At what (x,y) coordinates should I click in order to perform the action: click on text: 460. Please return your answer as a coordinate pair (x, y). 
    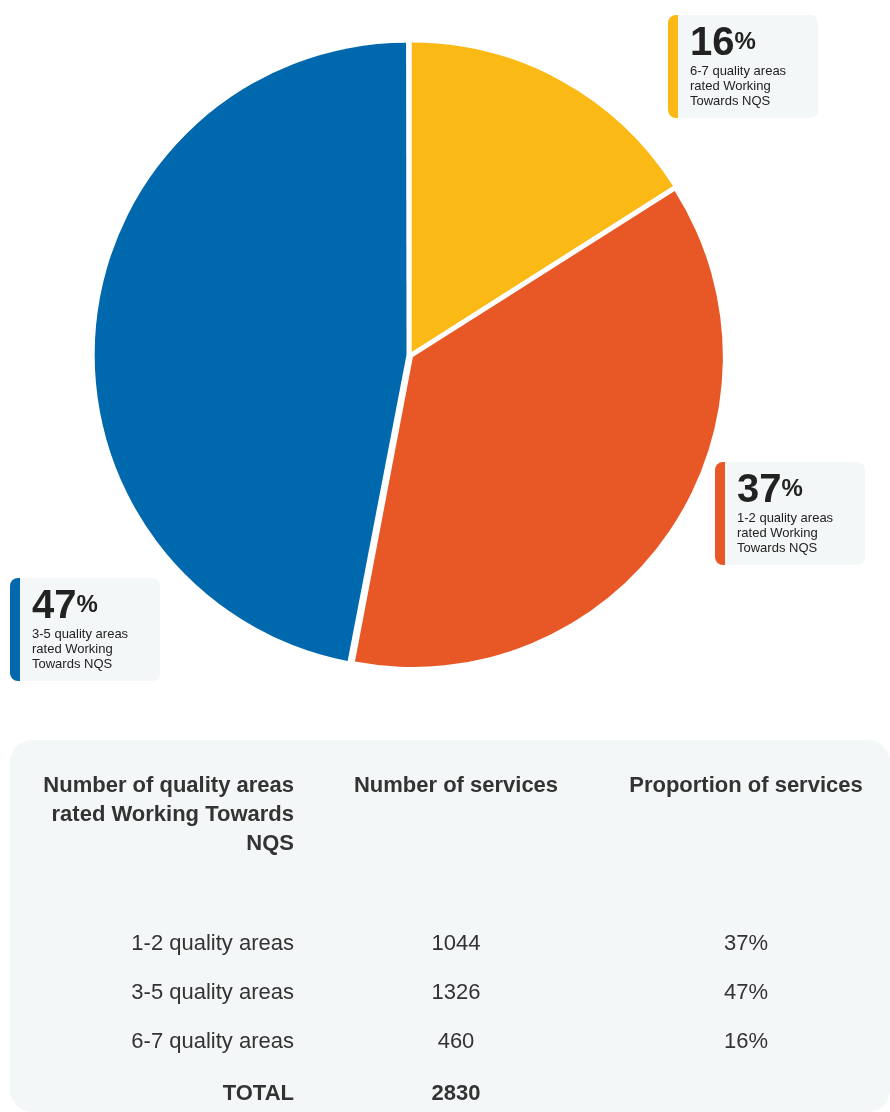
    Looking at the image, I should click on (456, 1041).